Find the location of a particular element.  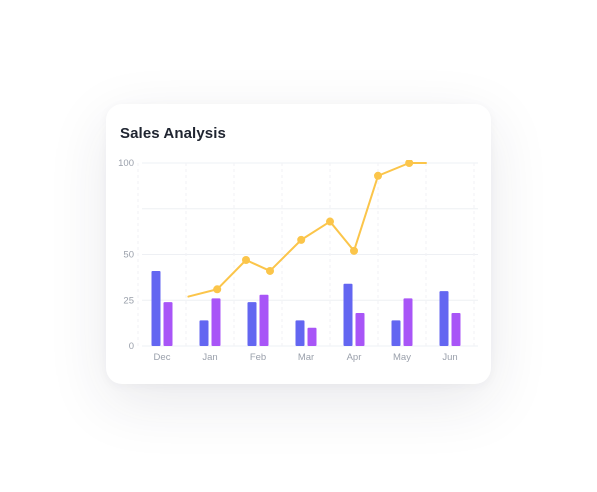

x-tick-label-dec: Dec is located at coordinates (162, 357).